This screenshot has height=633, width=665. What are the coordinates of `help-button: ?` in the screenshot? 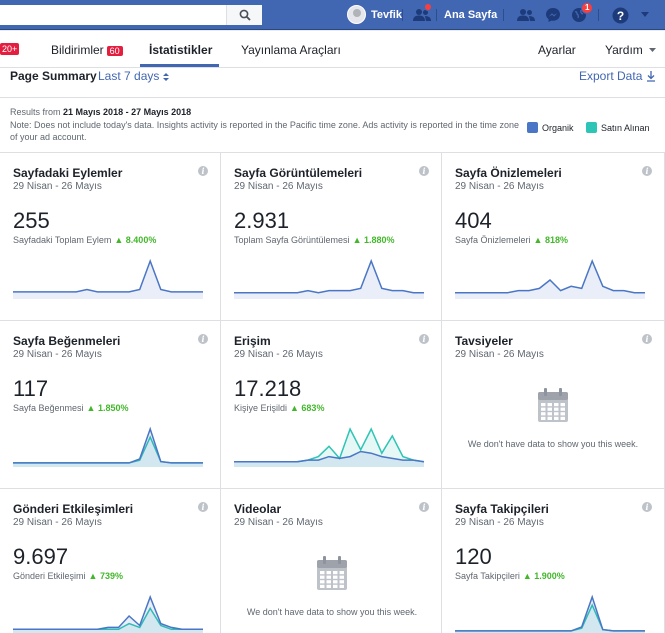 It's located at (620, 15).